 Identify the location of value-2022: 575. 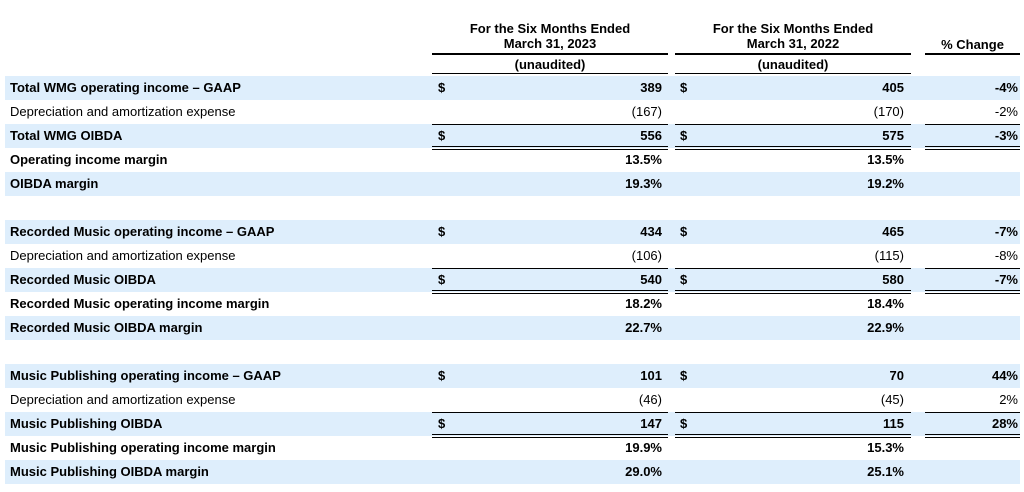
(893, 135).